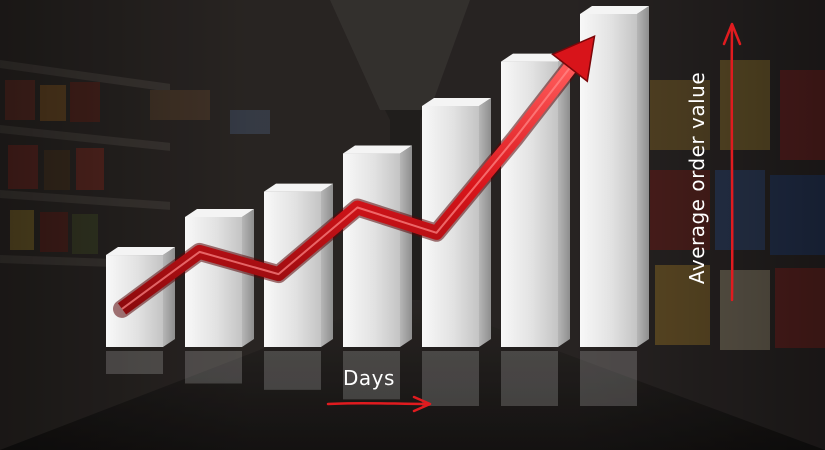  Describe the element at coordinates (369, 378) in the screenshot. I see `x-axis-label: Days` at that location.